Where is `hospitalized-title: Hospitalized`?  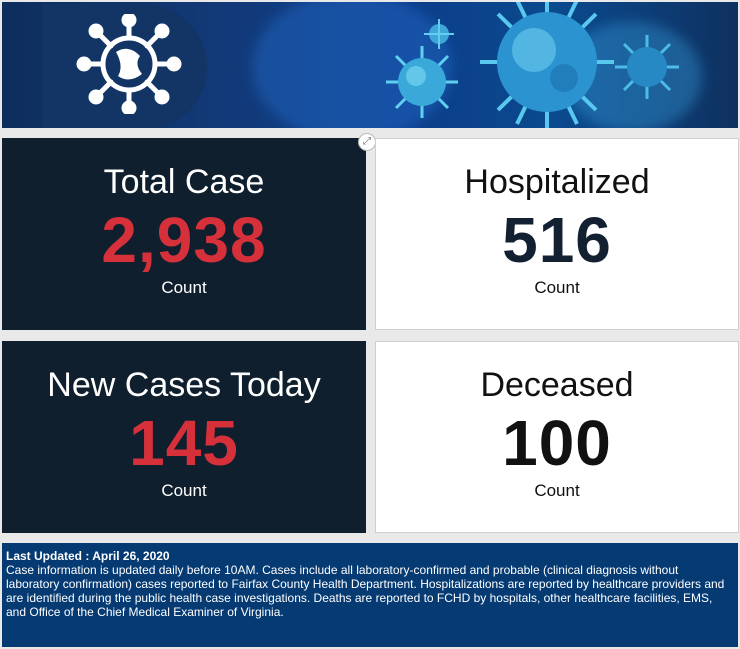 hospitalized-title: Hospitalized is located at coordinates (557, 182).